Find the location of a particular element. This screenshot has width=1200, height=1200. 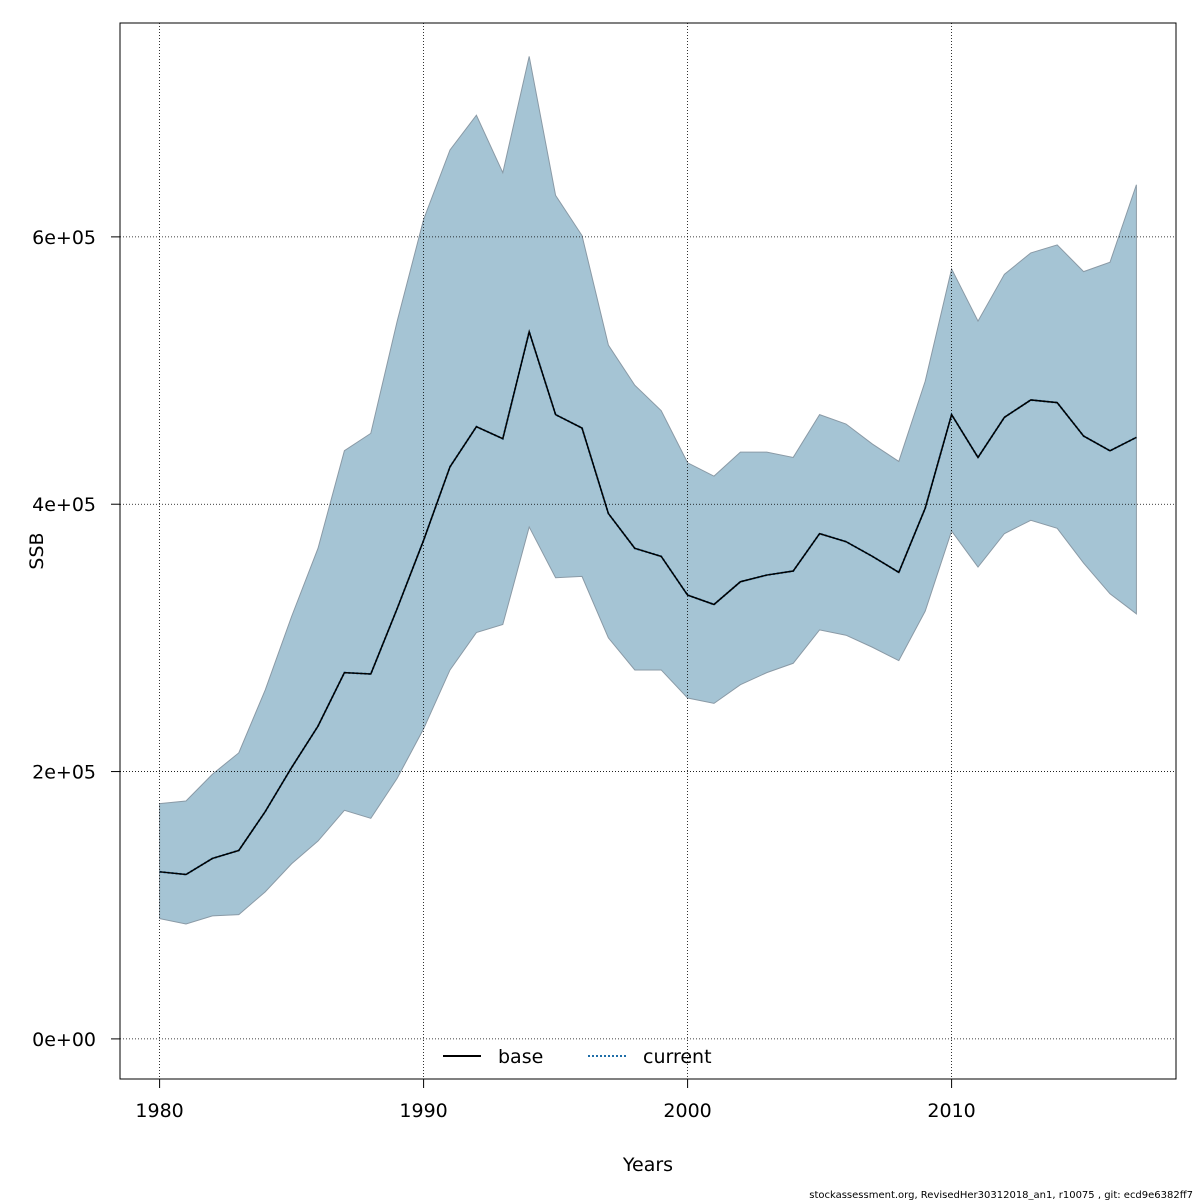

y-tick-label: 0e+00 is located at coordinates (64, 1040).